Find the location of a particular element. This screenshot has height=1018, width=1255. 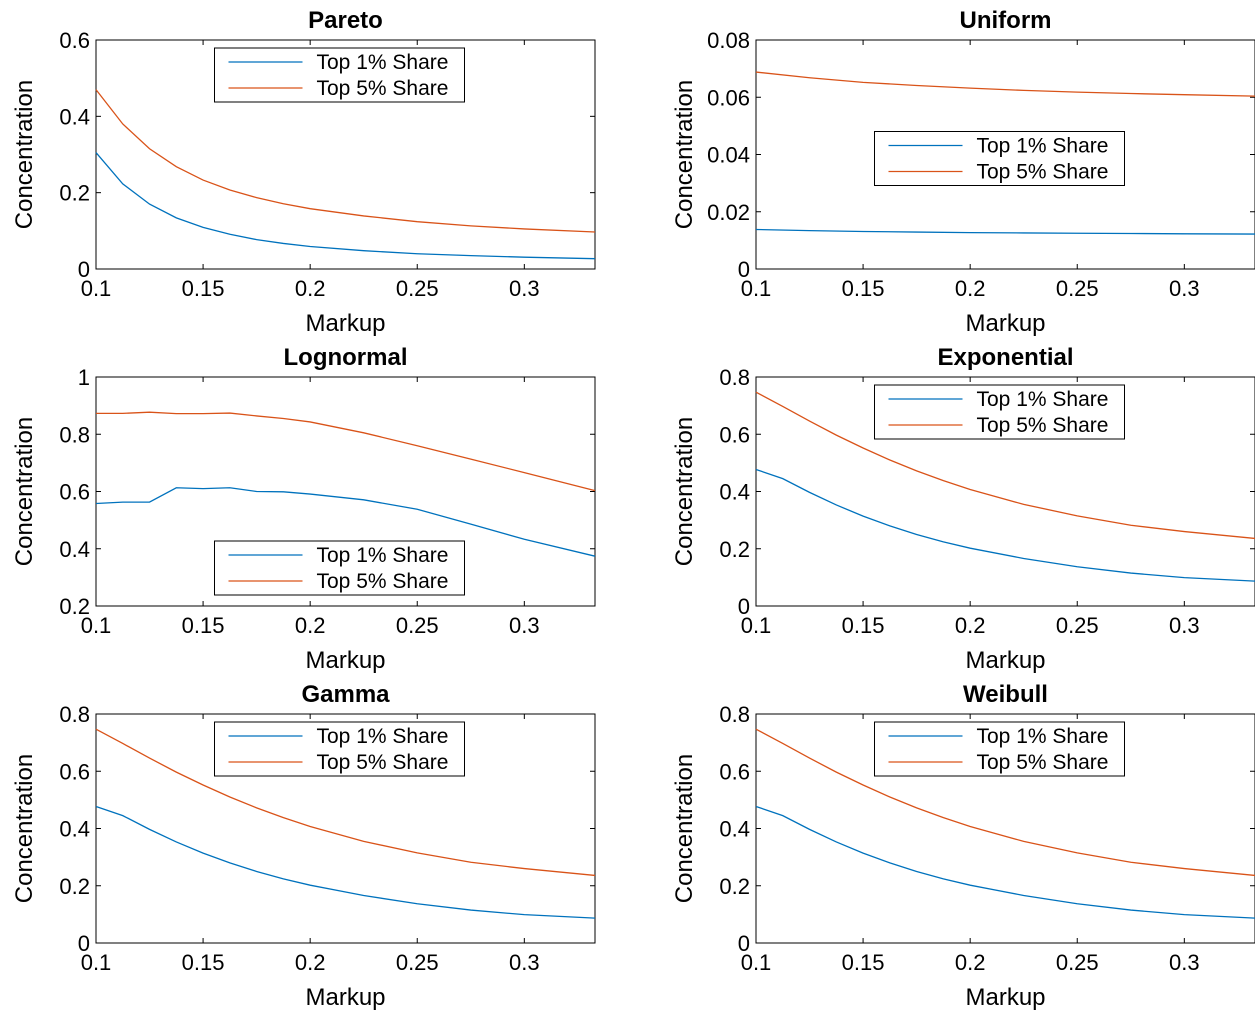

chart-title: Weibull is located at coordinates (1005, 694).